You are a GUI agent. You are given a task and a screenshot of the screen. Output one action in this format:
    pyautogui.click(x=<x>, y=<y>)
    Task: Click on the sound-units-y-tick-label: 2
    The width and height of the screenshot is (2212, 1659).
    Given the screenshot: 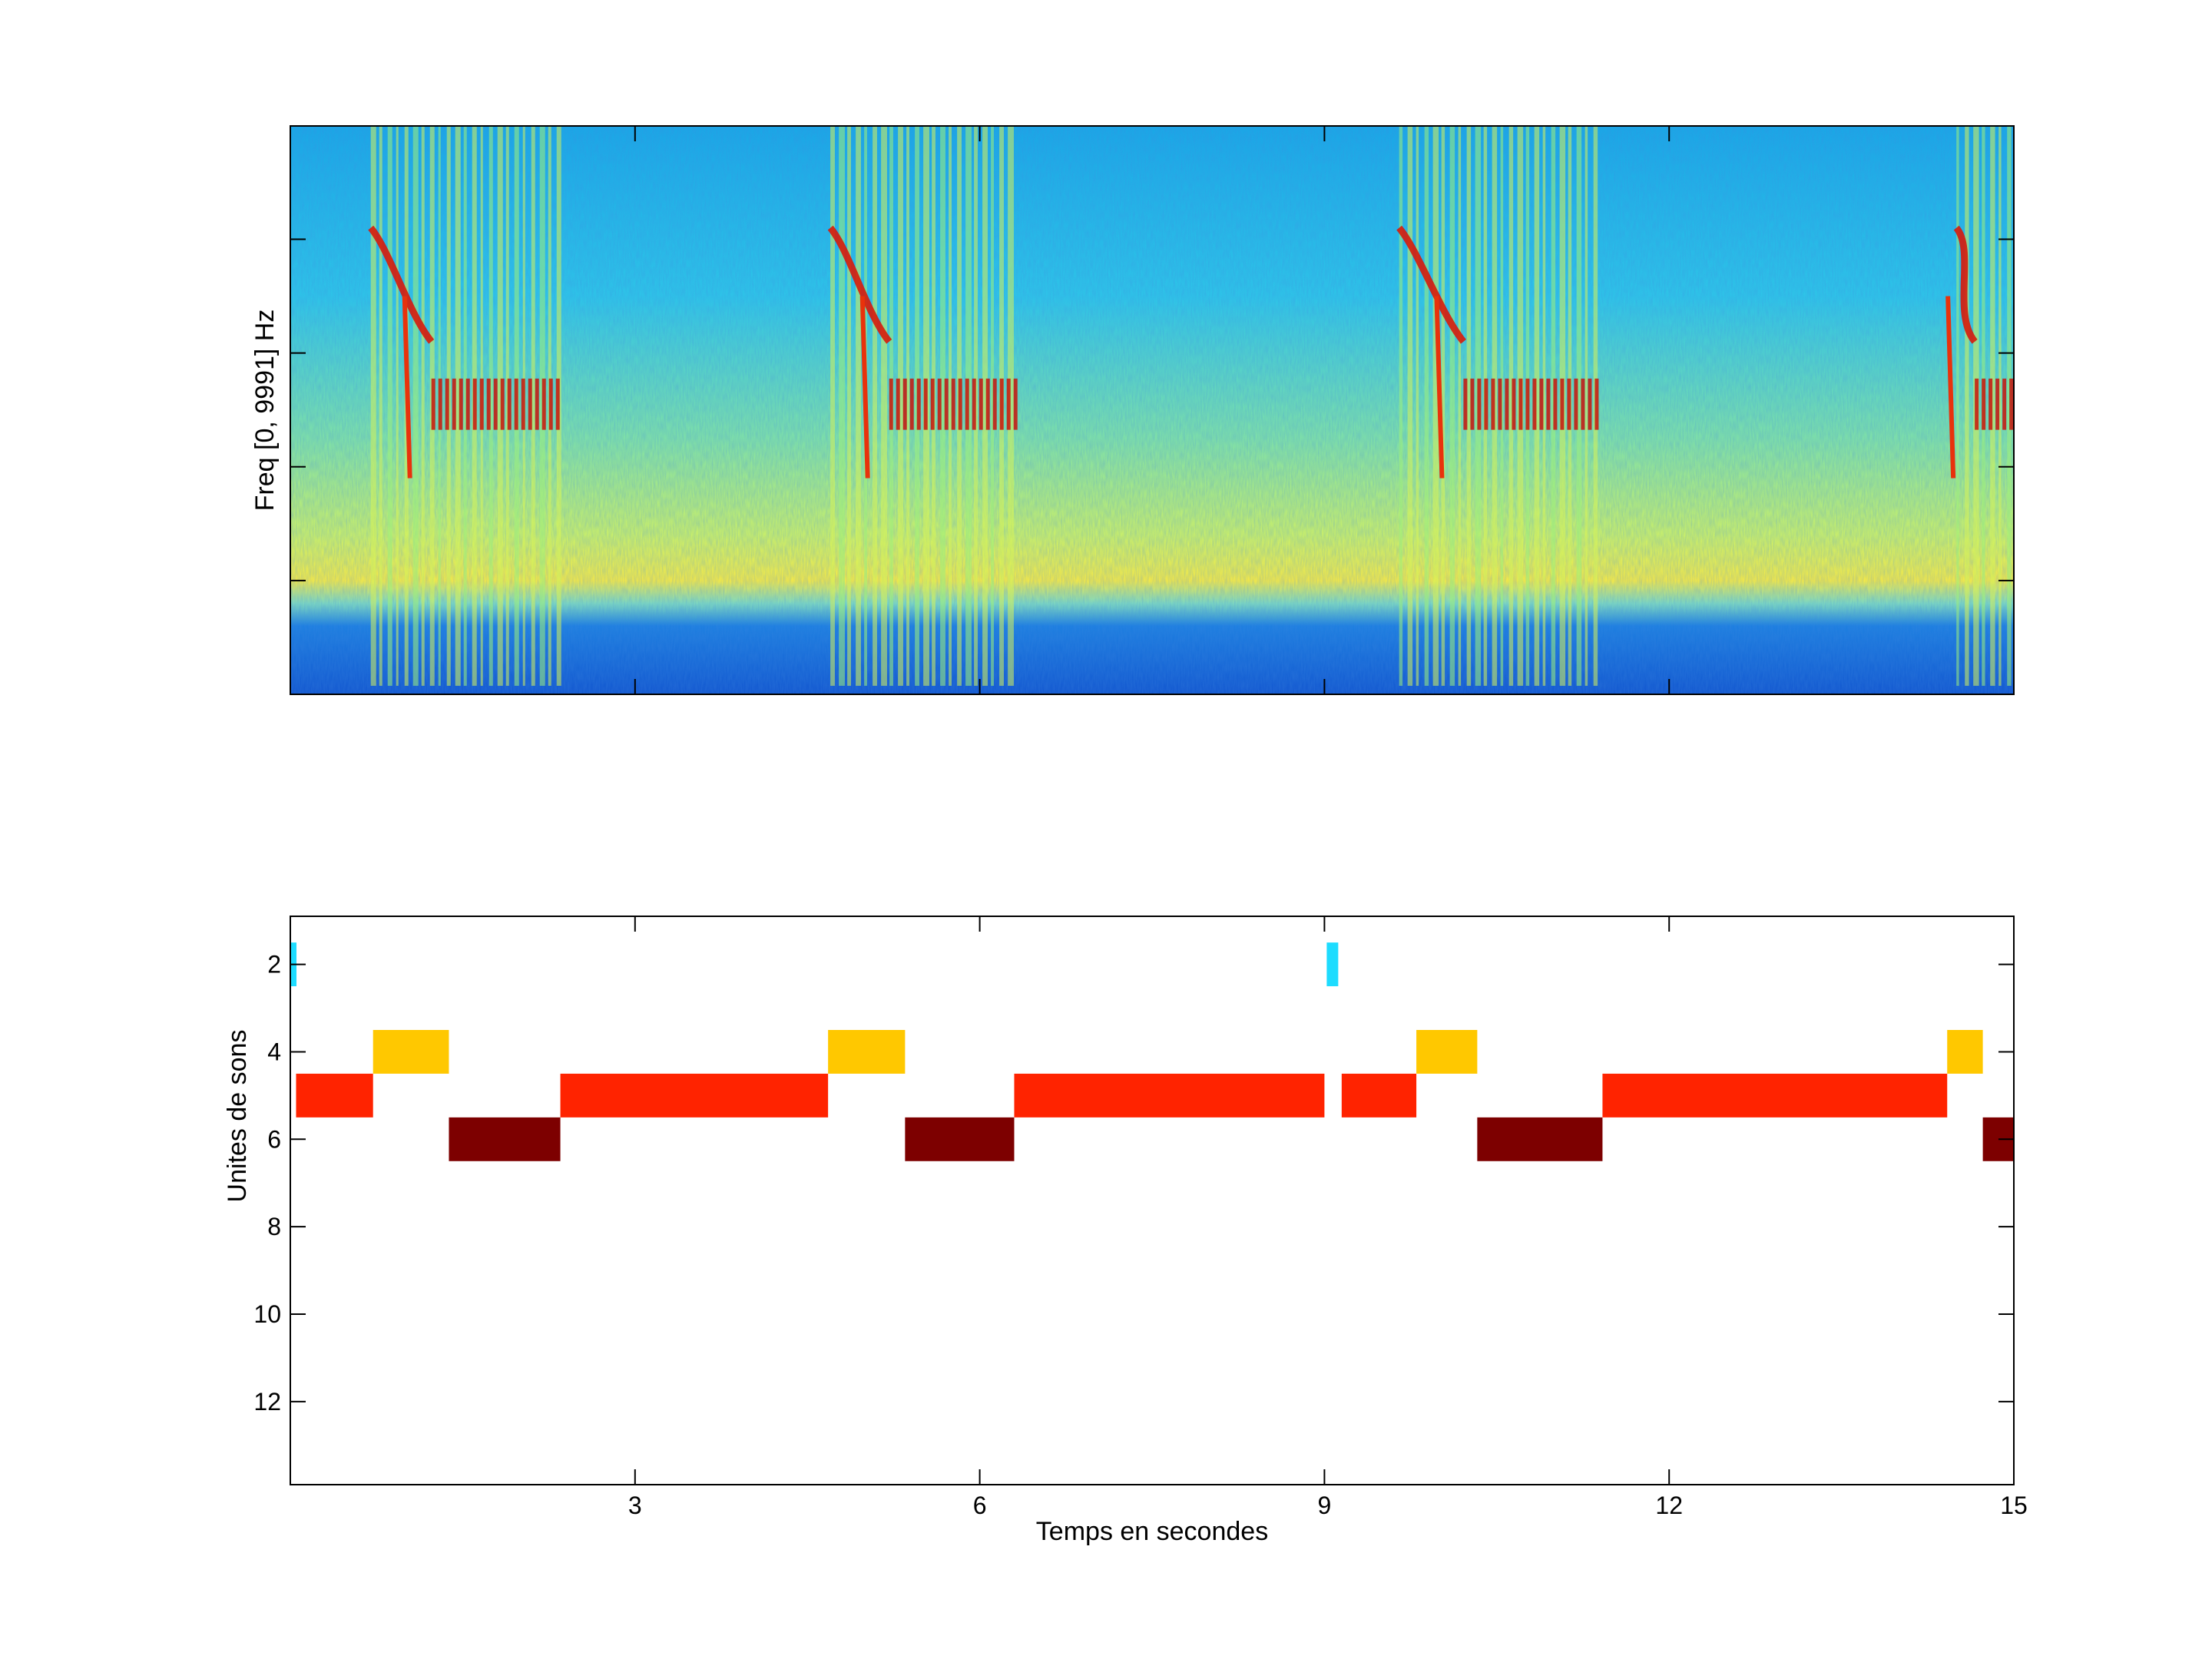 What is the action you would take?
    pyautogui.click(x=274, y=965)
    